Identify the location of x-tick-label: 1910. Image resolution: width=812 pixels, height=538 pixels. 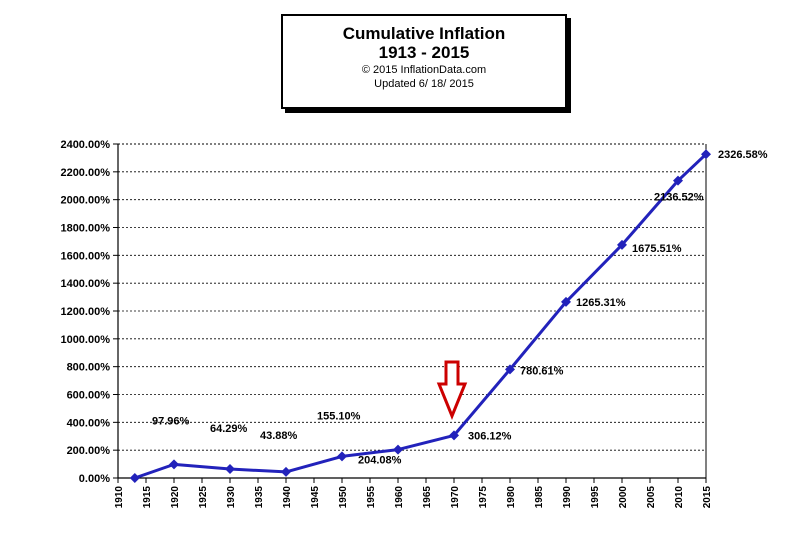
(119, 497).